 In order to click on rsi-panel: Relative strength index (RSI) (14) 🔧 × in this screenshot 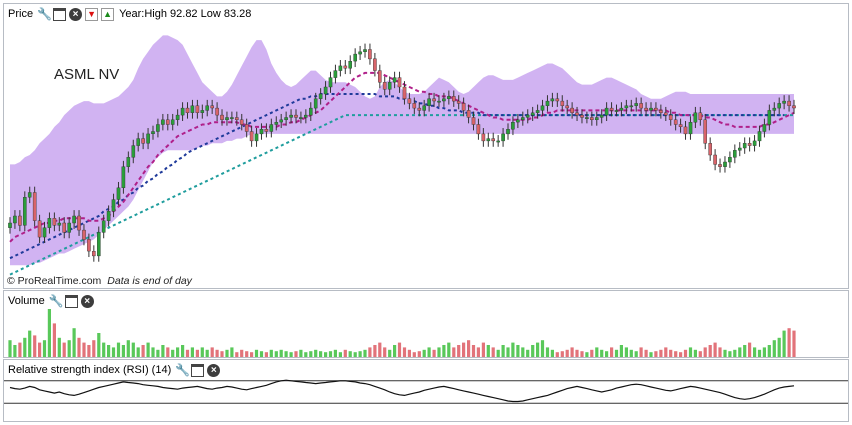, I will do `click(426, 390)`.